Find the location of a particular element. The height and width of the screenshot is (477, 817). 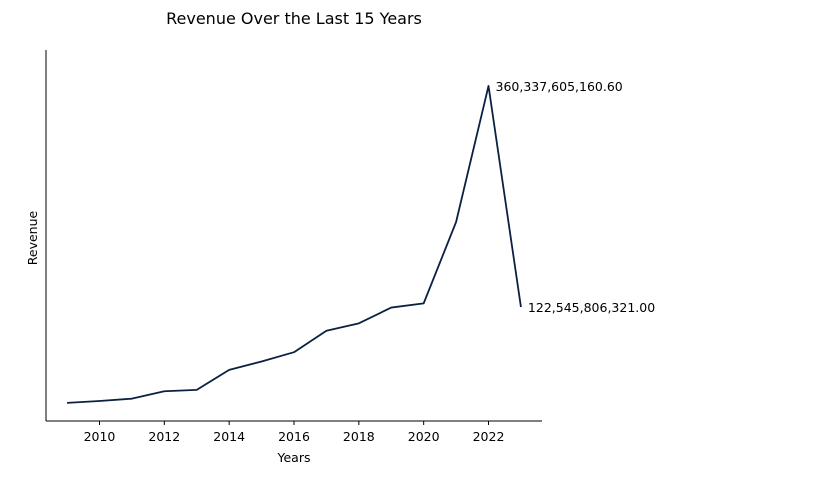

y-axis-label: Revenue is located at coordinates (32, 237).